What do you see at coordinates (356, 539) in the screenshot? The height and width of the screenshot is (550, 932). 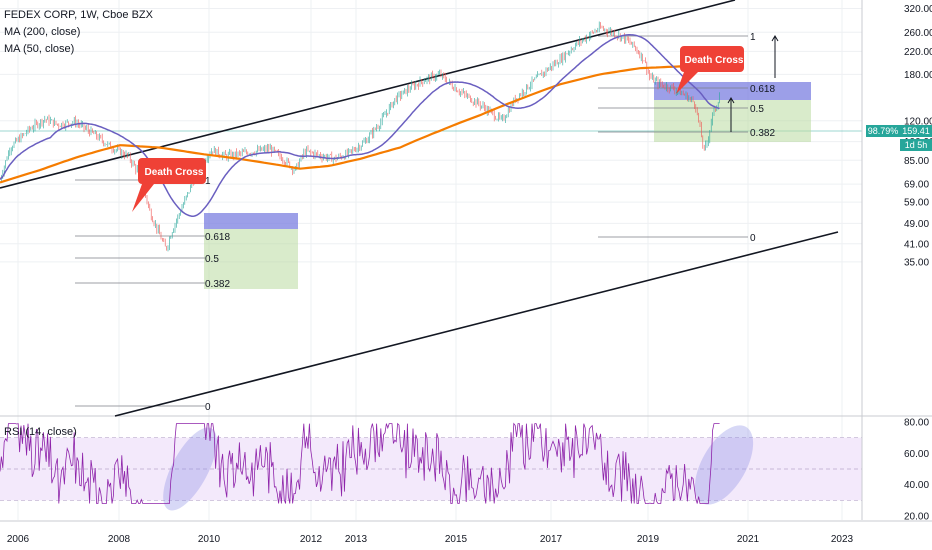 I see `time-tick-label: 2013` at bounding box center [356, 539].